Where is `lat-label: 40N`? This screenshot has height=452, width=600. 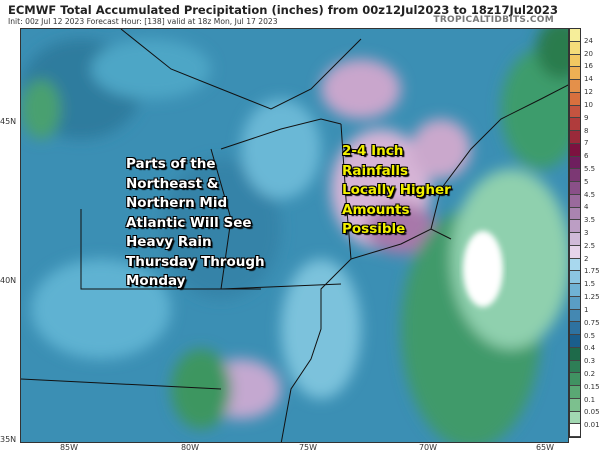 lat-label: 40N is located at coordinates (8, 280).